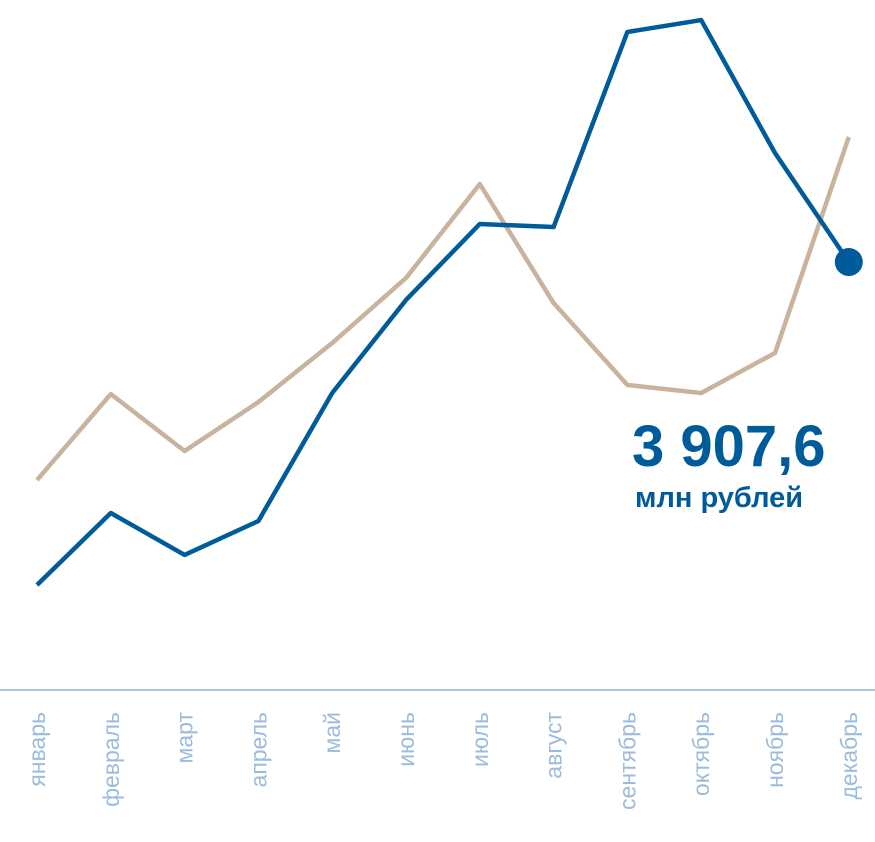 The height and width of the screenshot is (842, 875). What do you see at coordinates (406, 739) in the screenshot?
I see `x-tick-label: июнь` at bounding box center [406, 739].